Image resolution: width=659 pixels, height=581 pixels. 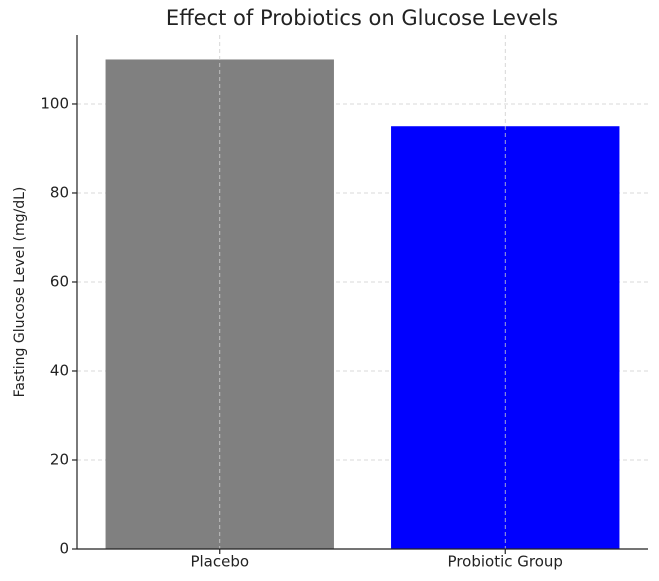 I want to click on chart-title: Effect of Probiotics on Glucose Levels, so click(x=362, y=18).